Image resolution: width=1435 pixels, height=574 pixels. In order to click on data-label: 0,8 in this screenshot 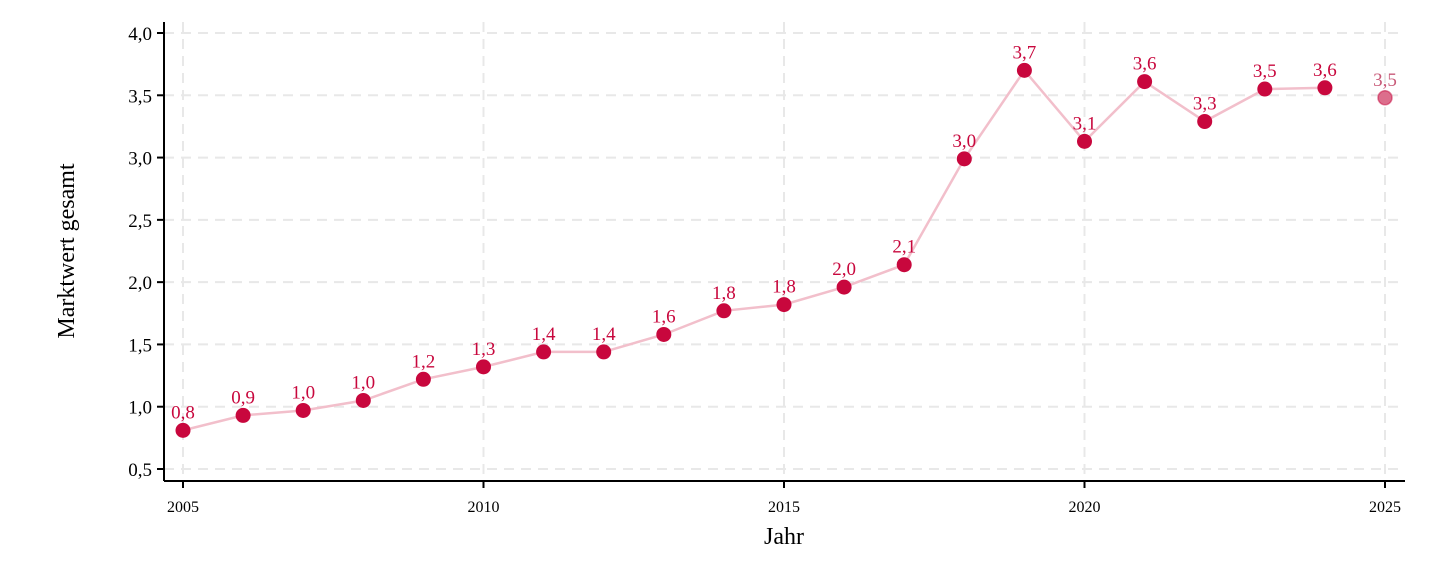, I will do `click(183, 412)`.